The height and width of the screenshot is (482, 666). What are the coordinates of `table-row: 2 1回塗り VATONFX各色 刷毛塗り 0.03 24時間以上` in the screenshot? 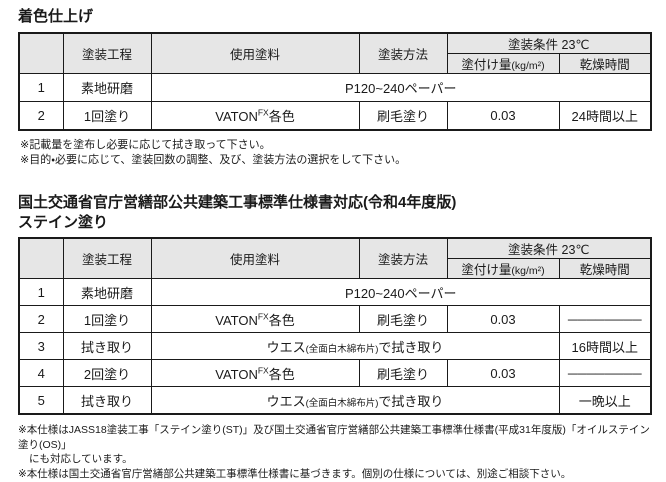 It's located at (335, 115).